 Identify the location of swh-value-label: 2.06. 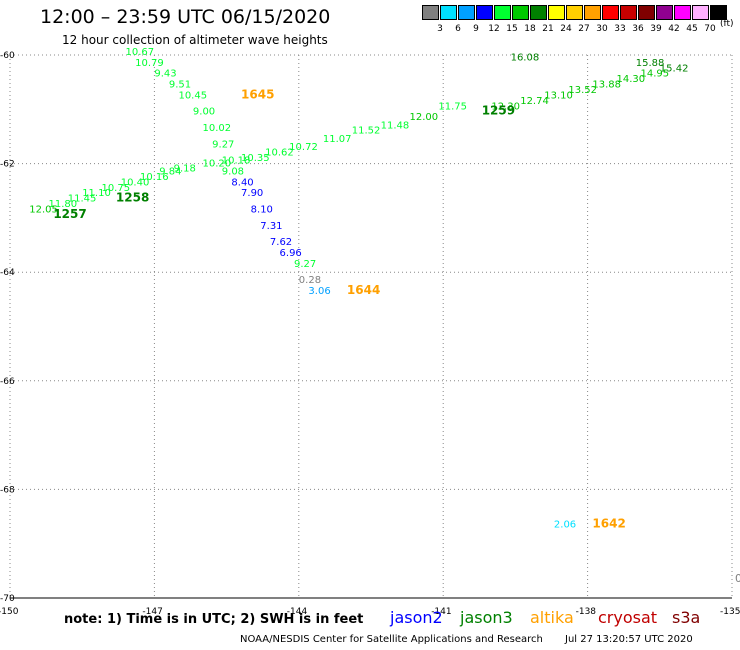
(565, 524).